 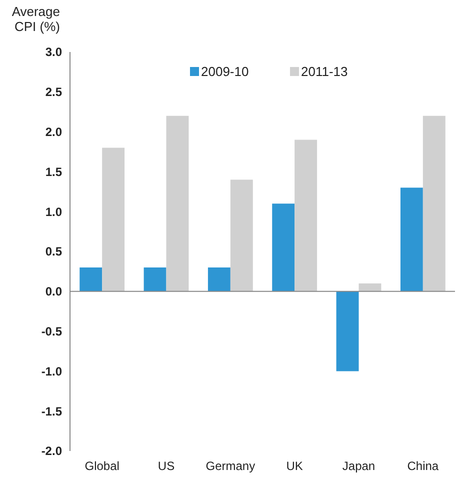 What do you see at coordinates (423, 466) in the screenshot?
I see `x-tick-label: China` at bounding box center [423, 466].